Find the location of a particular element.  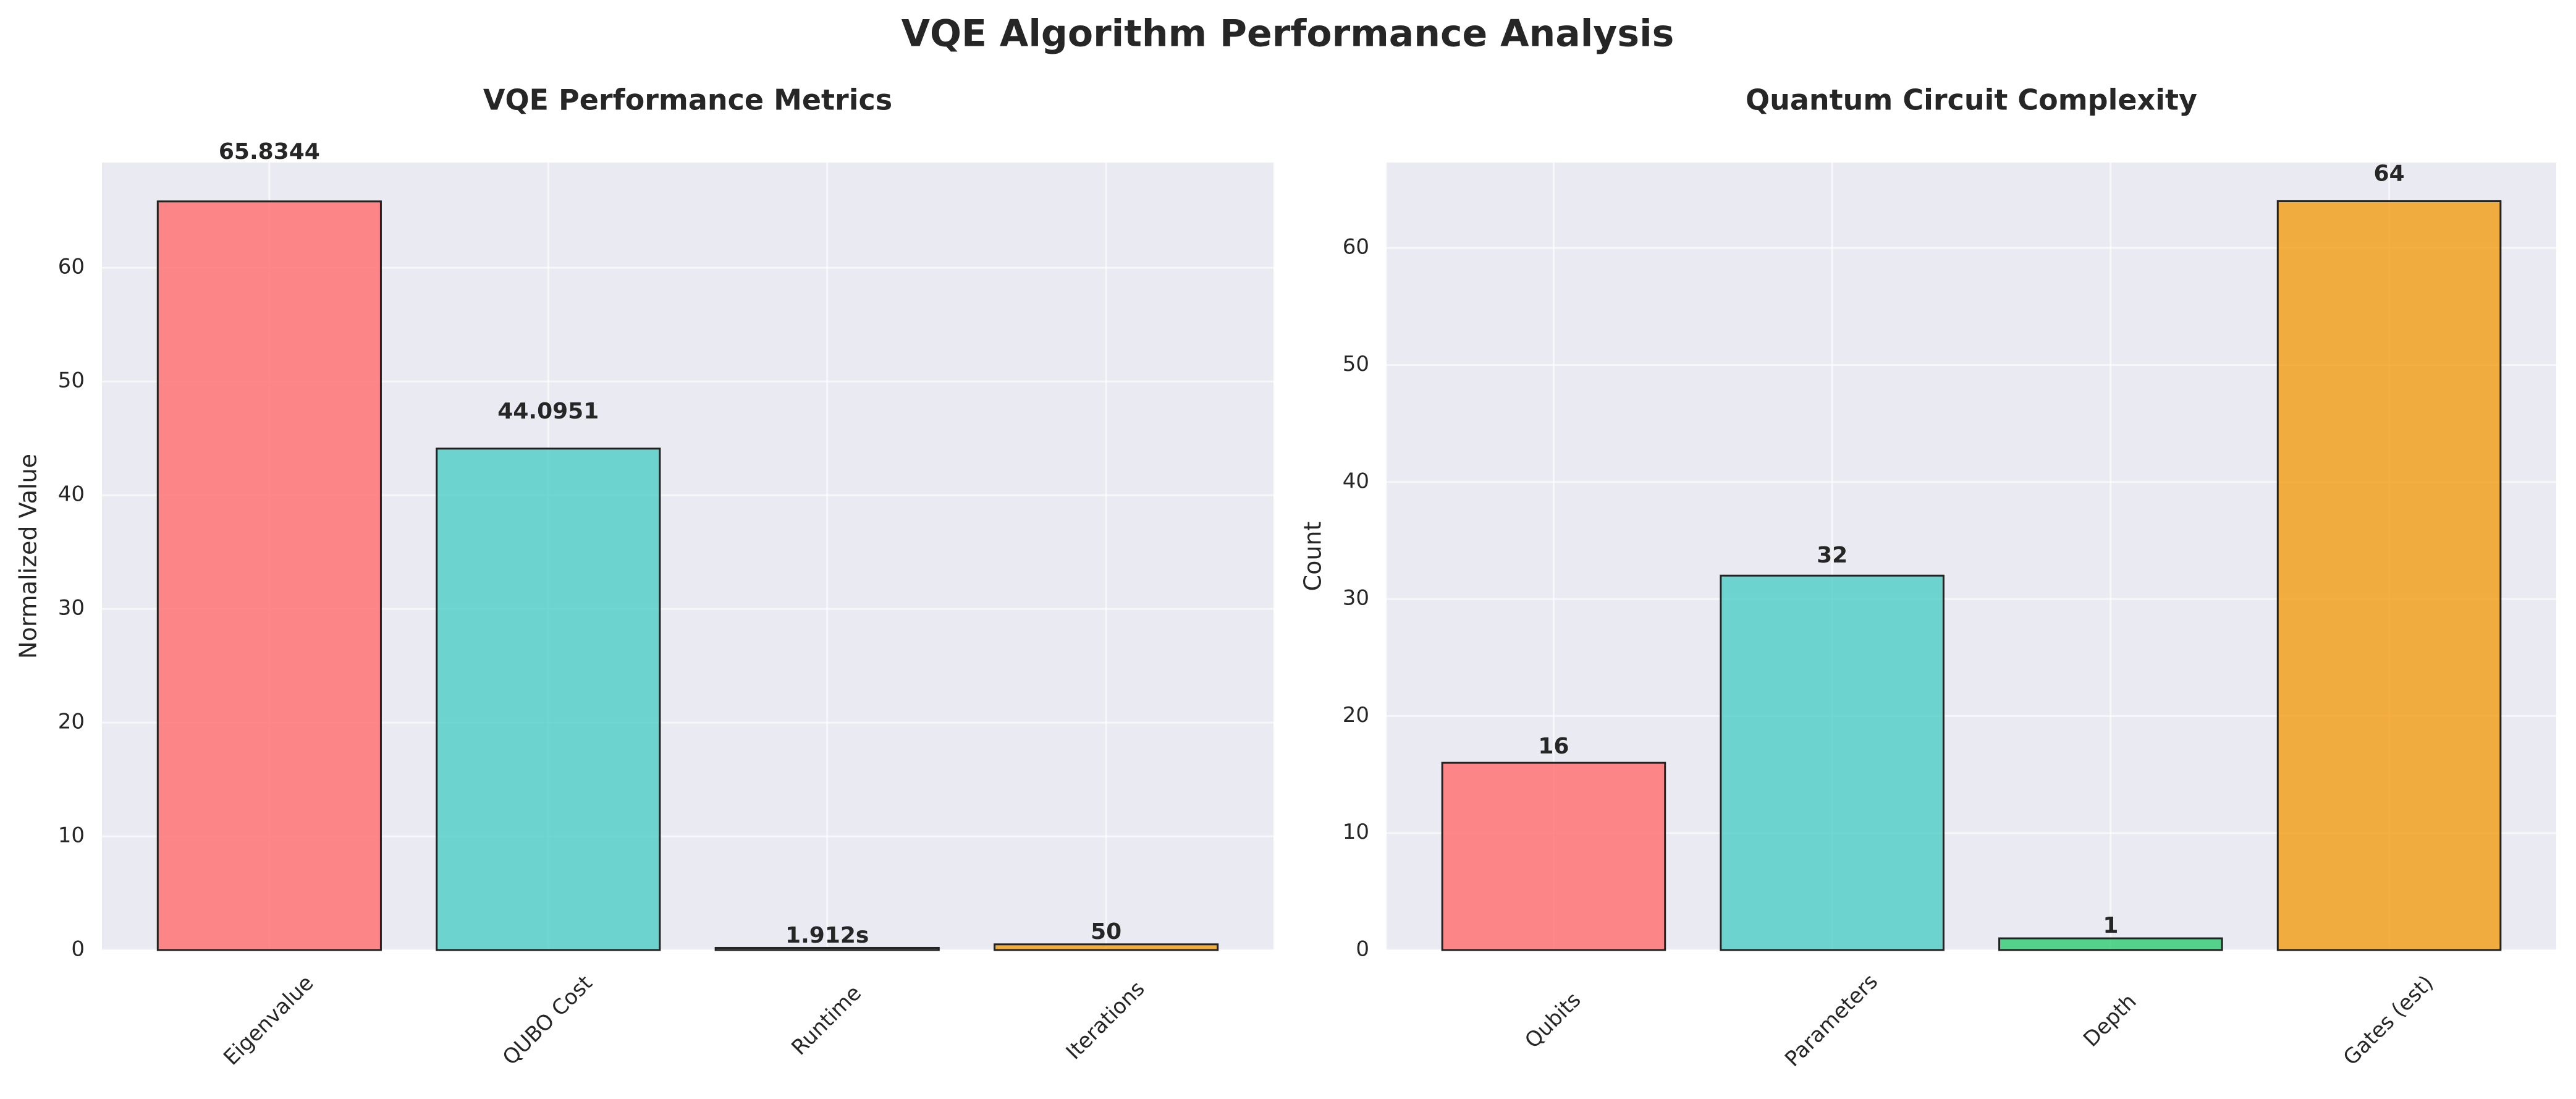

x-tick-label: QUBO Cost is located at coordinates (548, 1020).